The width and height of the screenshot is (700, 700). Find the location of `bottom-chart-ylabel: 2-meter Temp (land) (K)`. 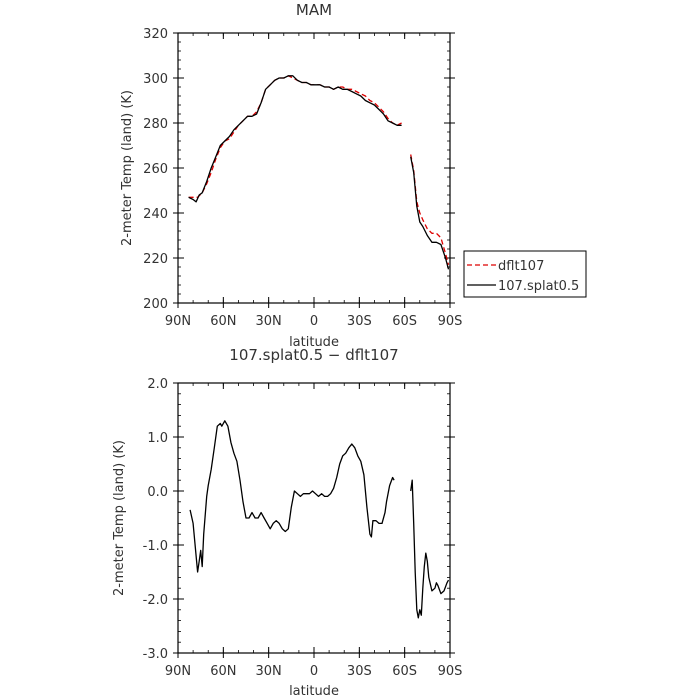

bottom-chart-ylabel: 2-meter Temp (land) (K) is located at coordinates (119, 518).